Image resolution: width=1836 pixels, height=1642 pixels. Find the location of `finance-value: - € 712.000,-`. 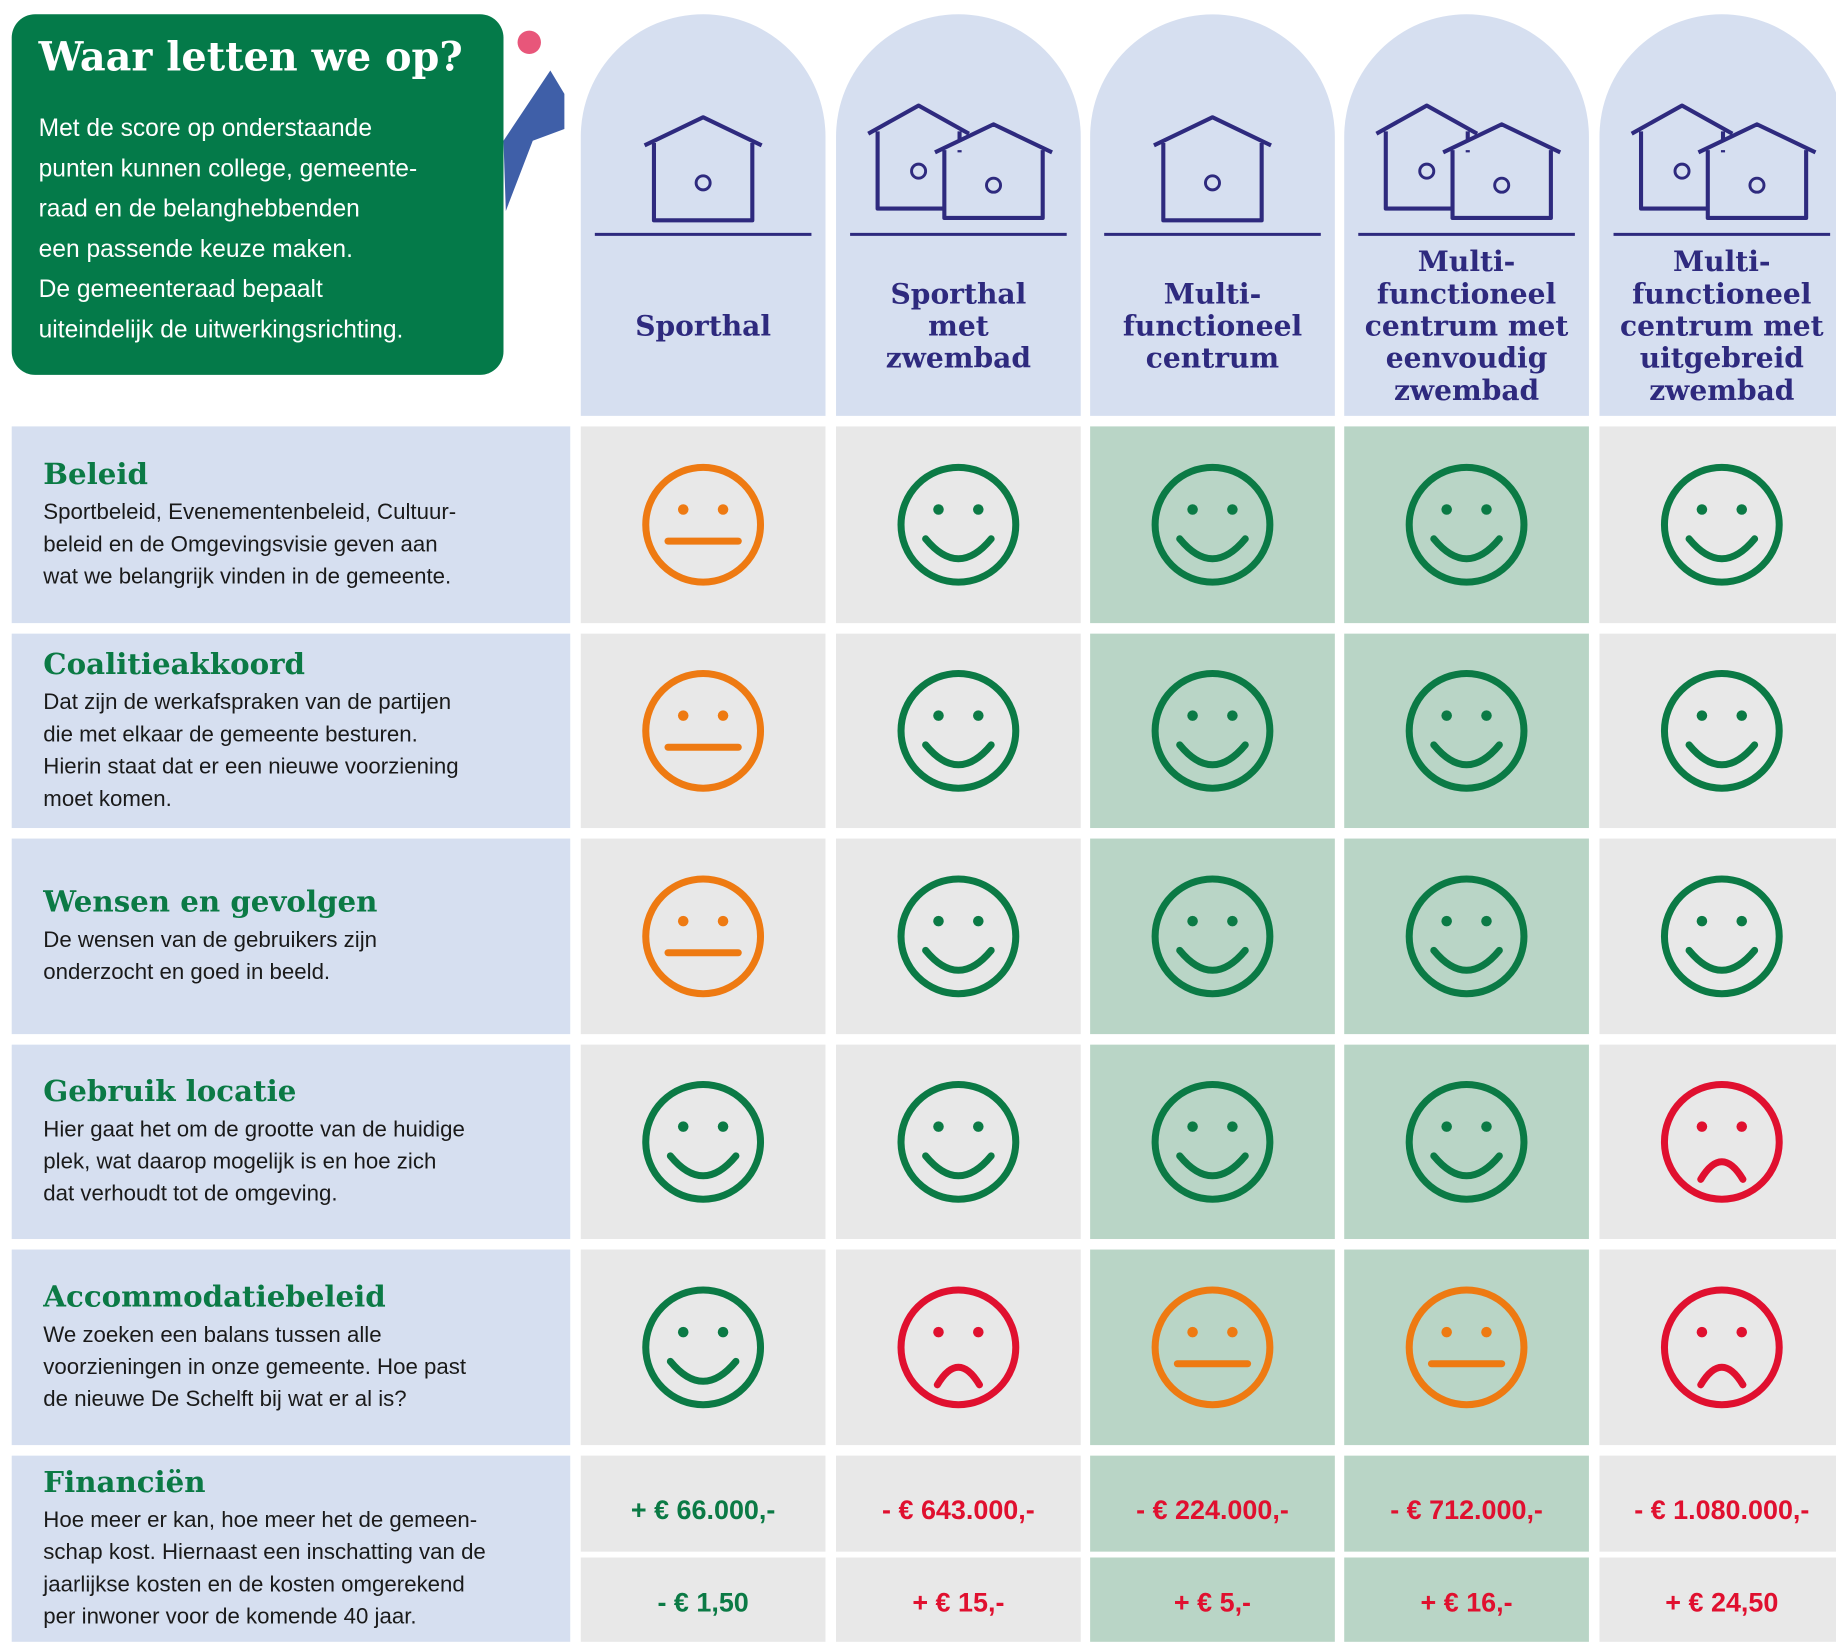

finance-value: - € 712.000,- is located at coordinates (1466, 1510).